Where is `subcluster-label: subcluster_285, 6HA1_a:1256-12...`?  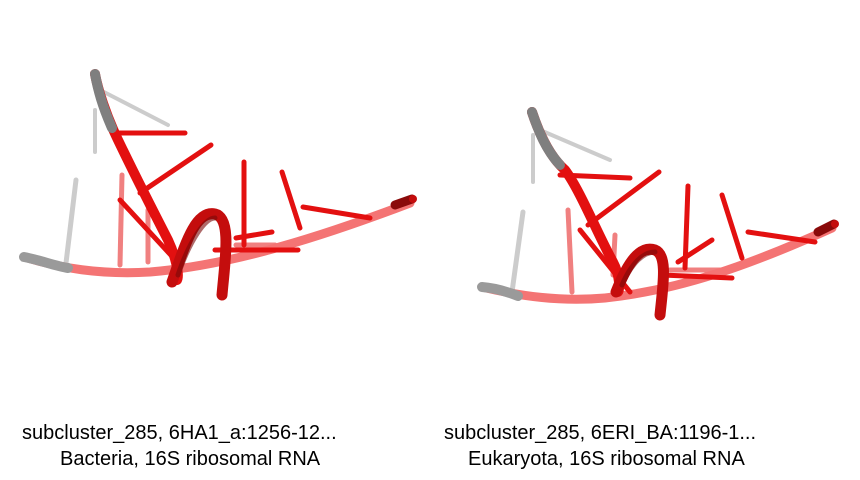 subcluster-label: subcluster_285, 6HA1_a:1256-12... is located at coordinates (179, 433).